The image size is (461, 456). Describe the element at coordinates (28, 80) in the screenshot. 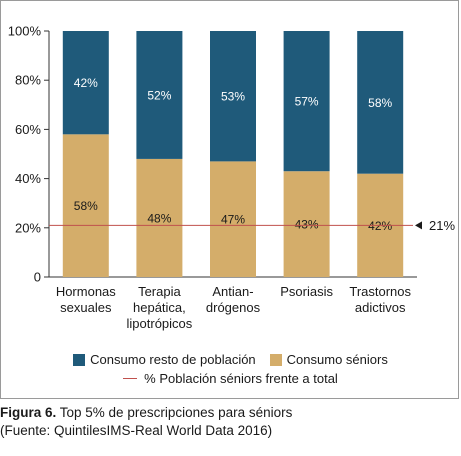

I see `y-tick-label: 80%` at that location.